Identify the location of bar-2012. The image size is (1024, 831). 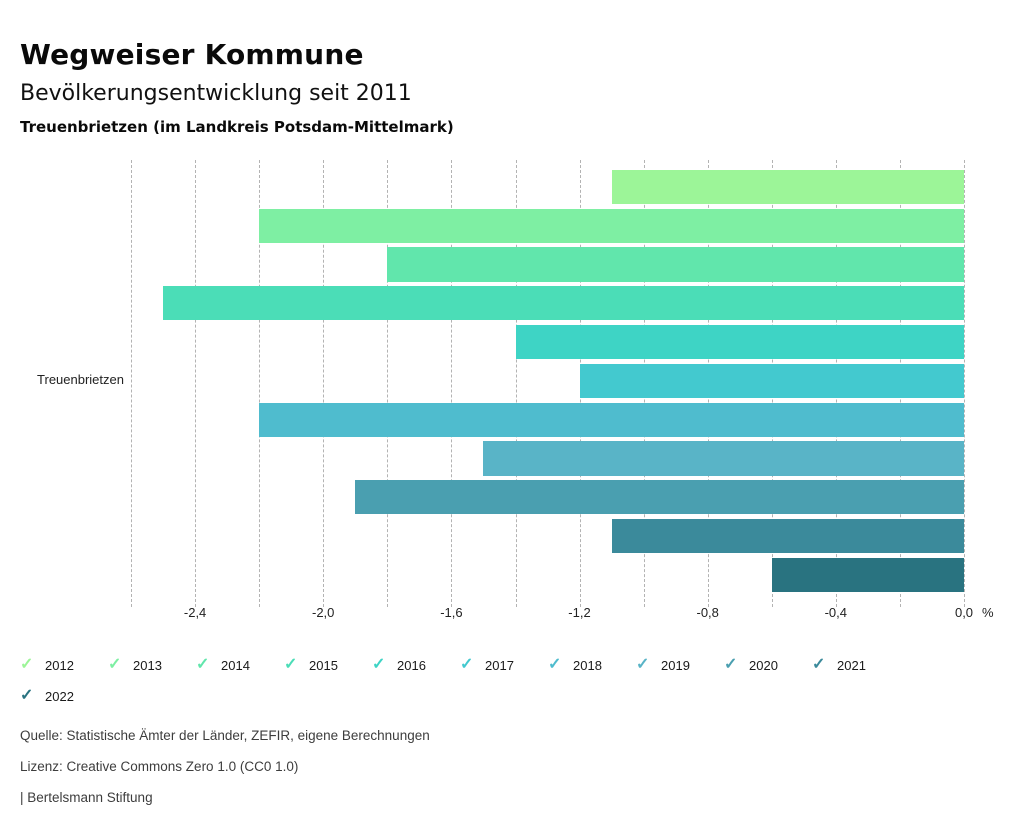
(787, 187).